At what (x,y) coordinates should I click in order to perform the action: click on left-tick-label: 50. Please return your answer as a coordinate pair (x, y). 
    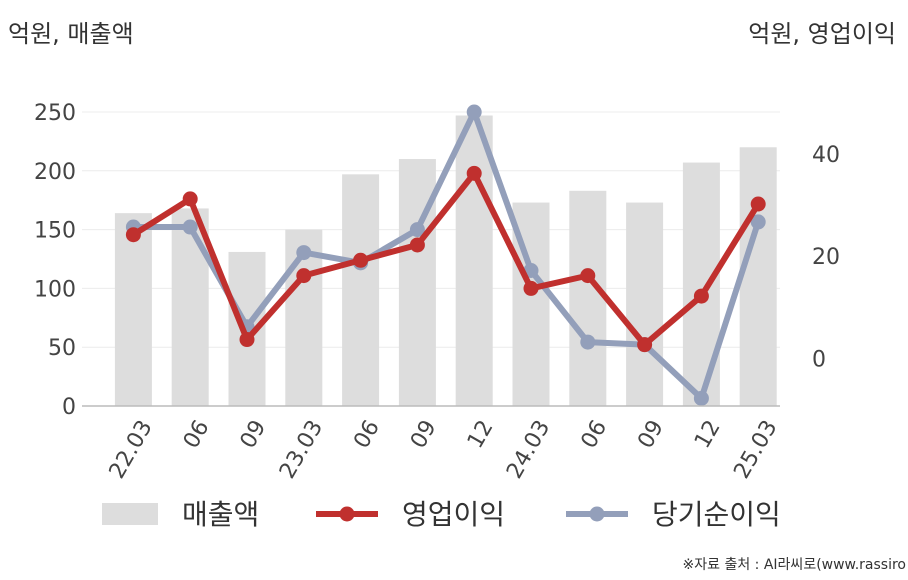
    Looking at the image, I should click on (62, 348).